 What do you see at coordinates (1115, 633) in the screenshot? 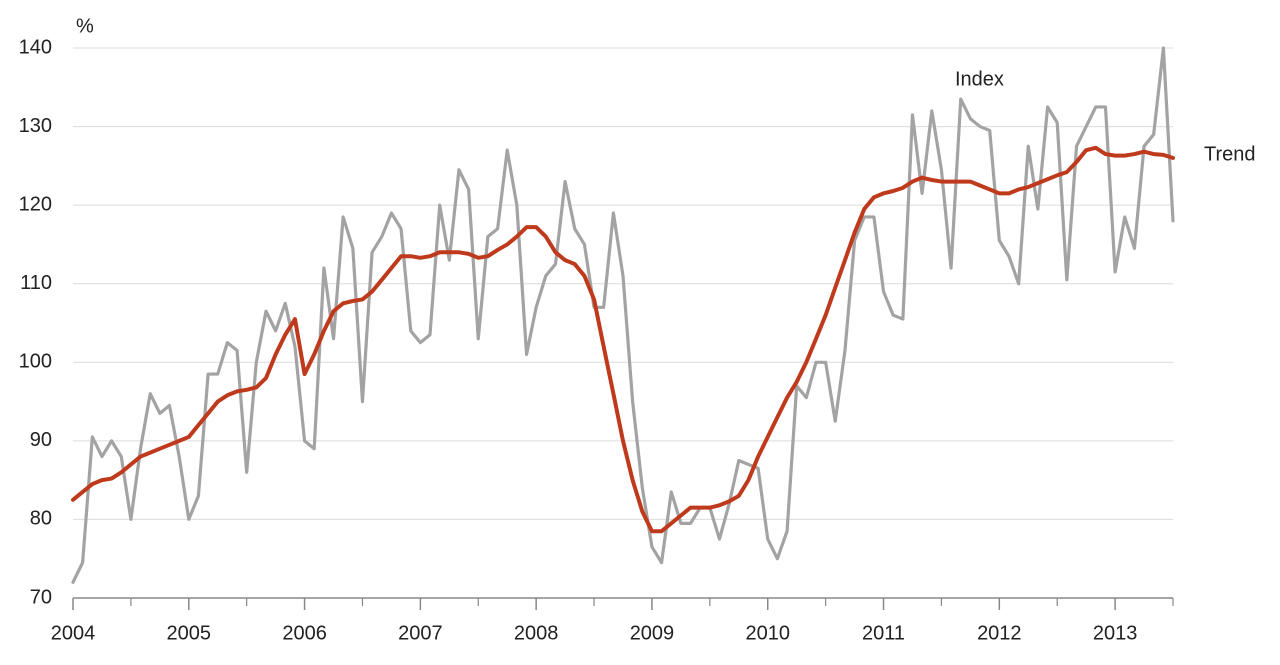
I see `x-tick-label: 2013` at bounding box center [1115, 633].